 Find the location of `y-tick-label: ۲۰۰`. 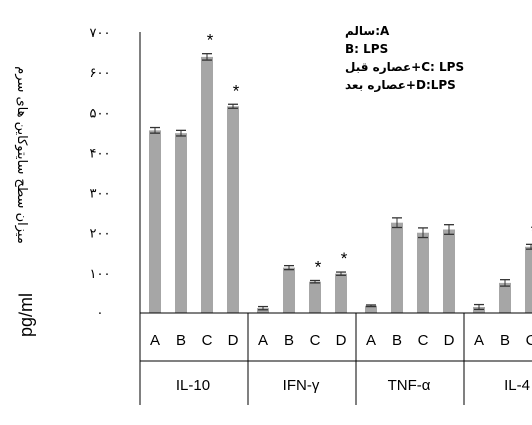

y-tick-label: ۲۰۰ is located at coordinates (100, 234).